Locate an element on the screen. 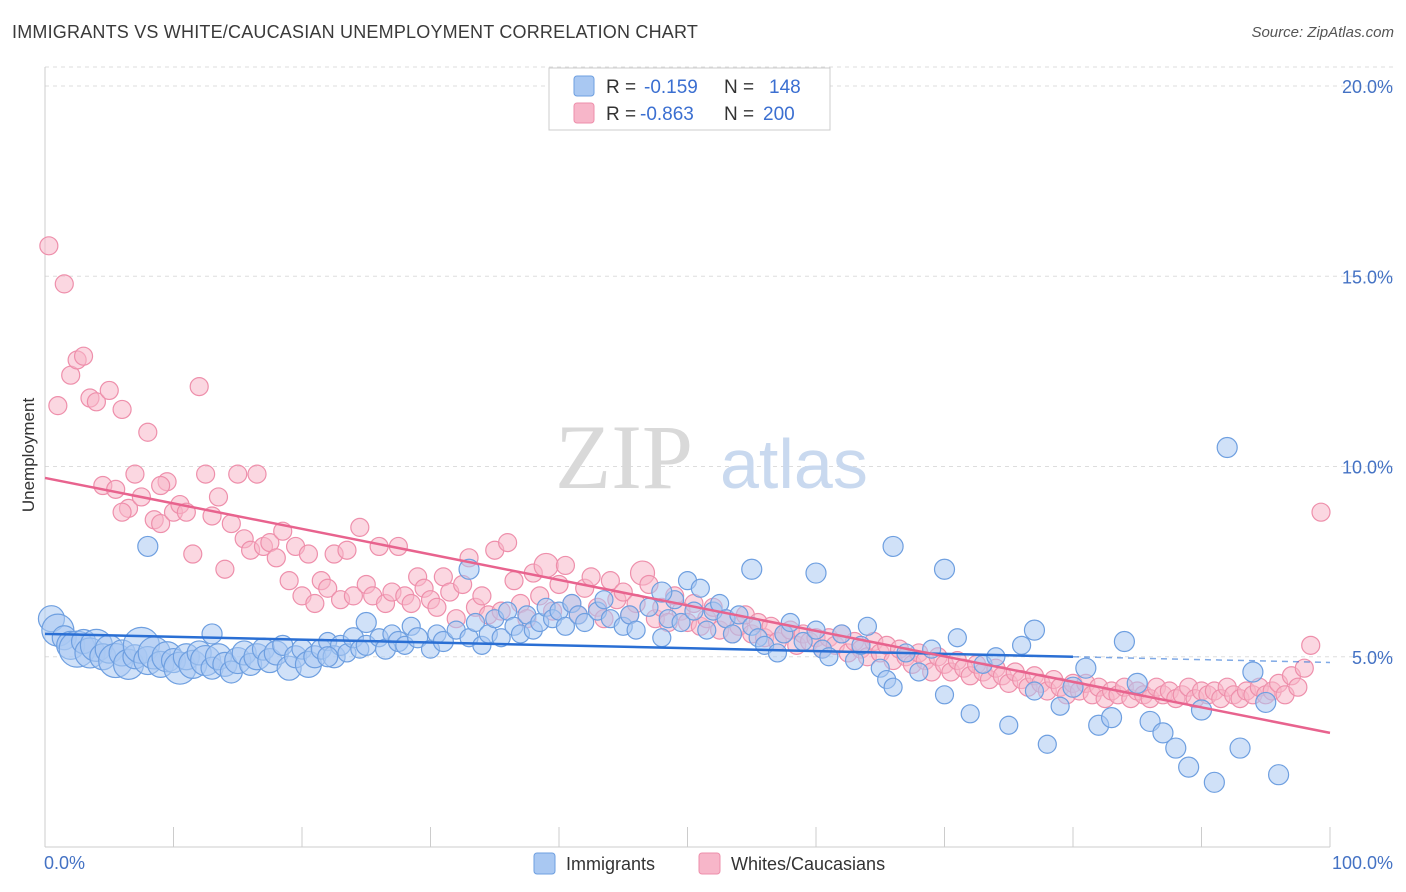 Image resolution: width=1406 pixels, height=892 pixels. y-axis-title: Unemployment is located at coordinates (28, 455).